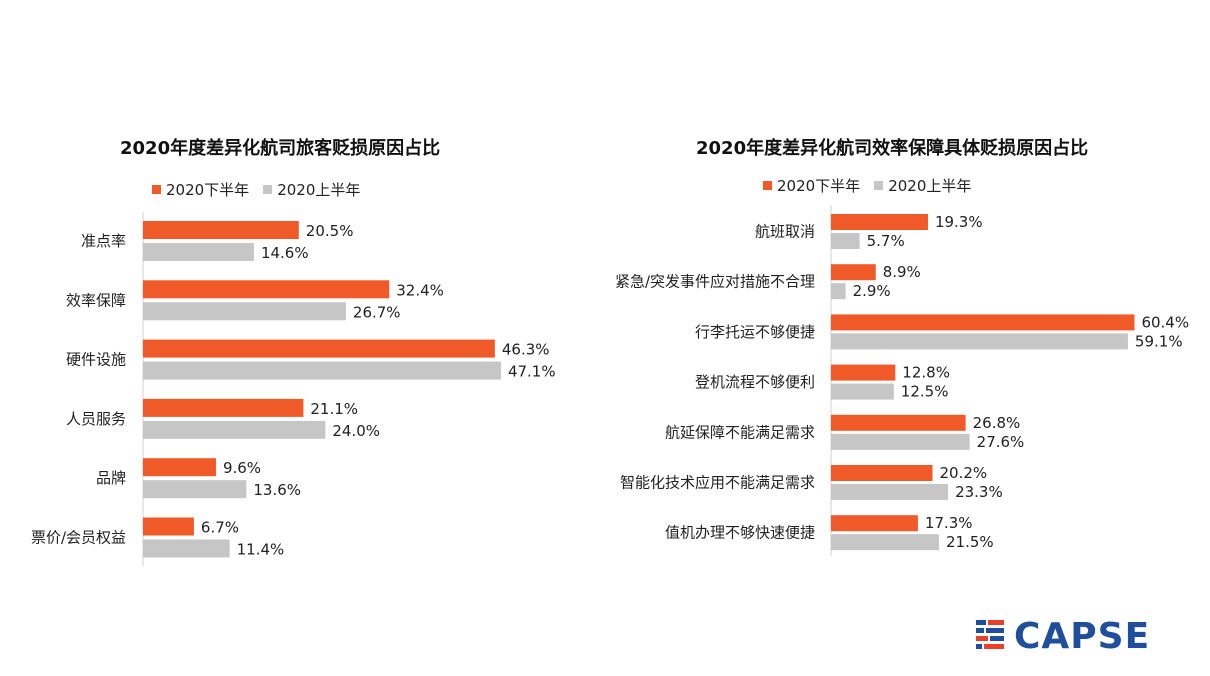 This screenshot has height=676, width=1210. What do you see at coordinates (755, 332) in the screenshot?
I see `category-label: 行李托运不够便捷` at bounding box center [755, 332].